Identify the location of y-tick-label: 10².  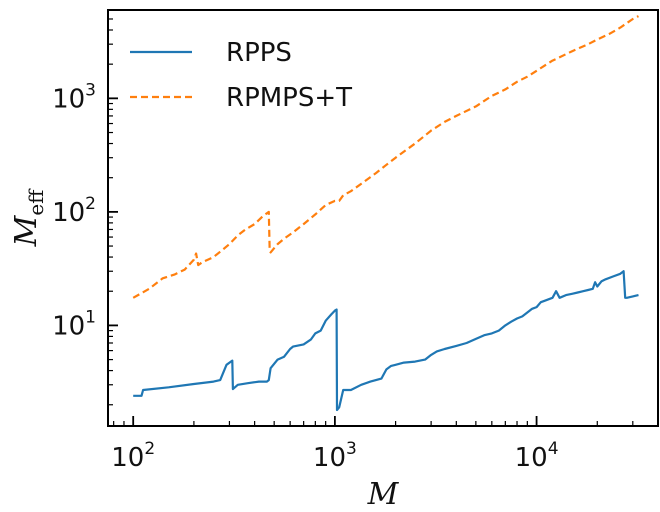
(74, 211).